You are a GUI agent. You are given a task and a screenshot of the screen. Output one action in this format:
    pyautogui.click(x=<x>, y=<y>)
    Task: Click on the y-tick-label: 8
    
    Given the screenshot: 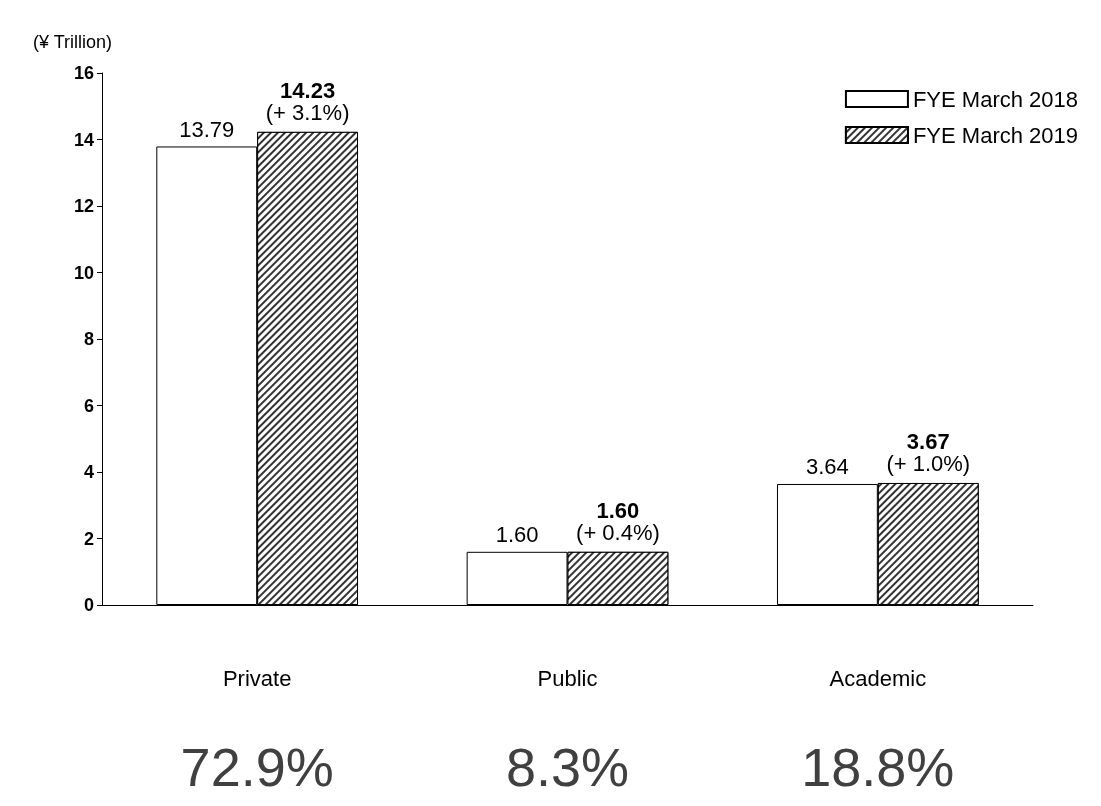 What is the action you would take?
    pyautogui.click(x=88, y=339)
    